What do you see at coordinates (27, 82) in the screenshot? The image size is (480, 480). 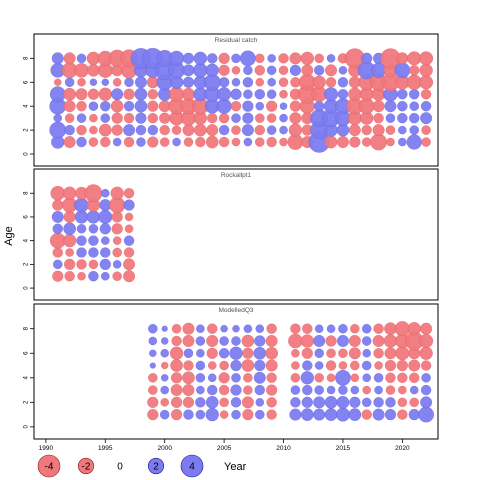 I see `y-tick-label: 6` at bounding box center [27, 82].